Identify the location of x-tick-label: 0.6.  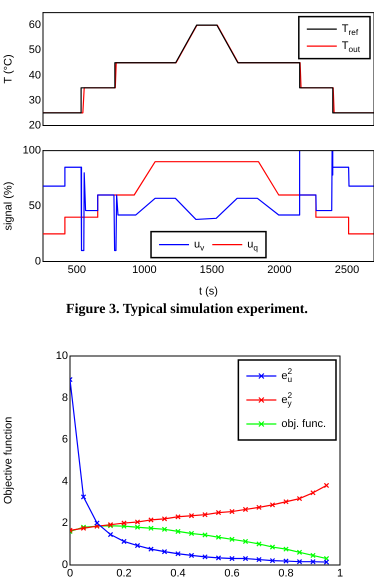
(232, 573).